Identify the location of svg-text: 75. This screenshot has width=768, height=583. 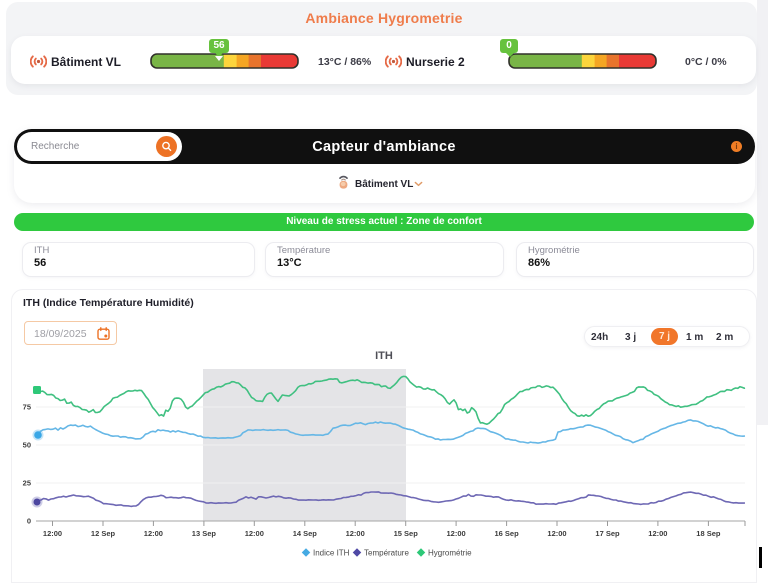
(27, 407).